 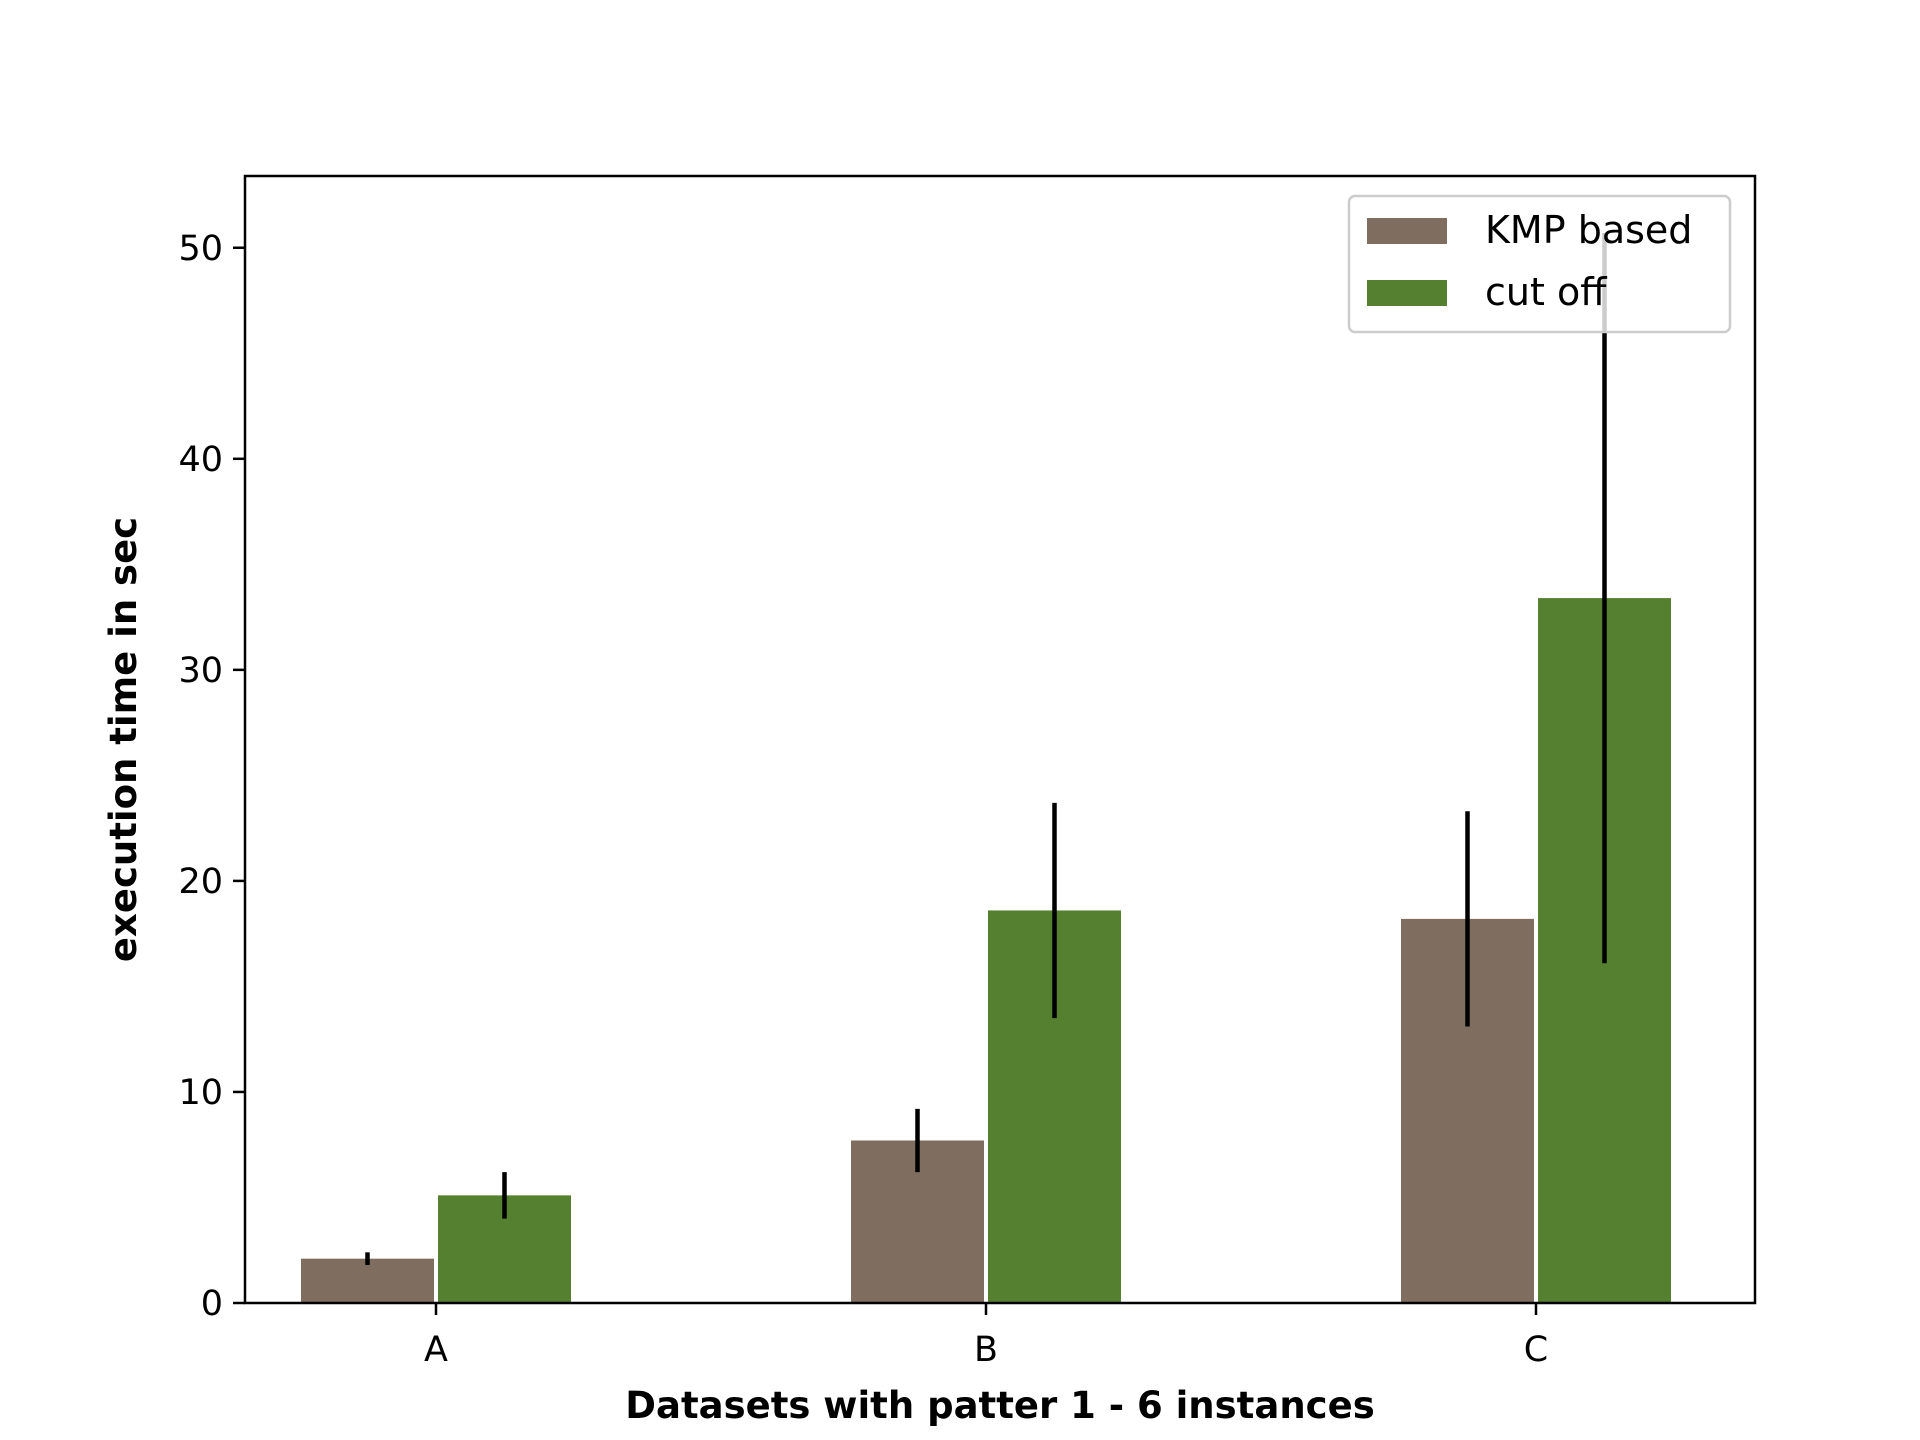 What do you see at coordinates (1536, 1350) in the screenshot?
I see `x-tick-label: C` at bounding box center [1536, 1350].